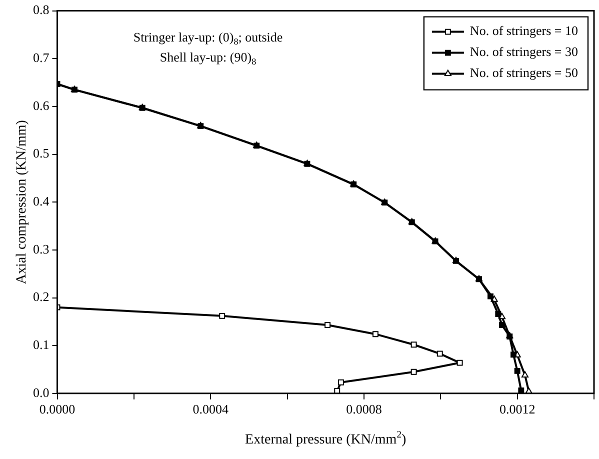 The width and height of the screenshot is (599, 459). I want to click on y-tick-label: 0.4, so click(41, 201).